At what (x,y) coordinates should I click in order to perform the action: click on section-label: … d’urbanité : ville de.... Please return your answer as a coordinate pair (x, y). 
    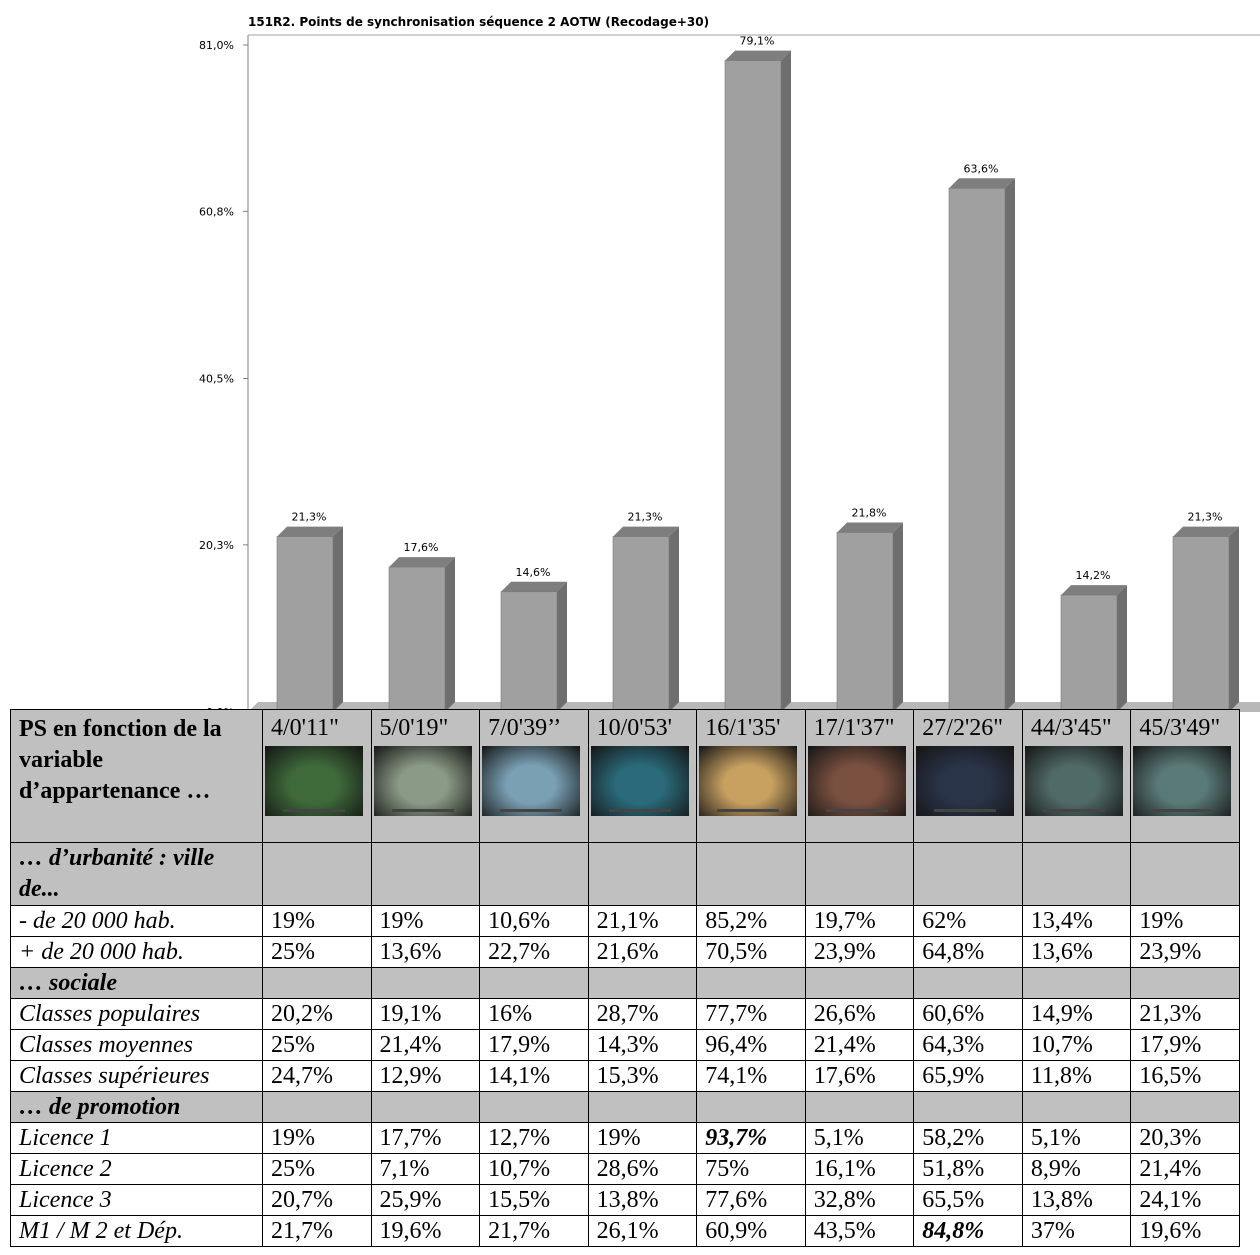
    Looking at the image, I should click on (136, 874).